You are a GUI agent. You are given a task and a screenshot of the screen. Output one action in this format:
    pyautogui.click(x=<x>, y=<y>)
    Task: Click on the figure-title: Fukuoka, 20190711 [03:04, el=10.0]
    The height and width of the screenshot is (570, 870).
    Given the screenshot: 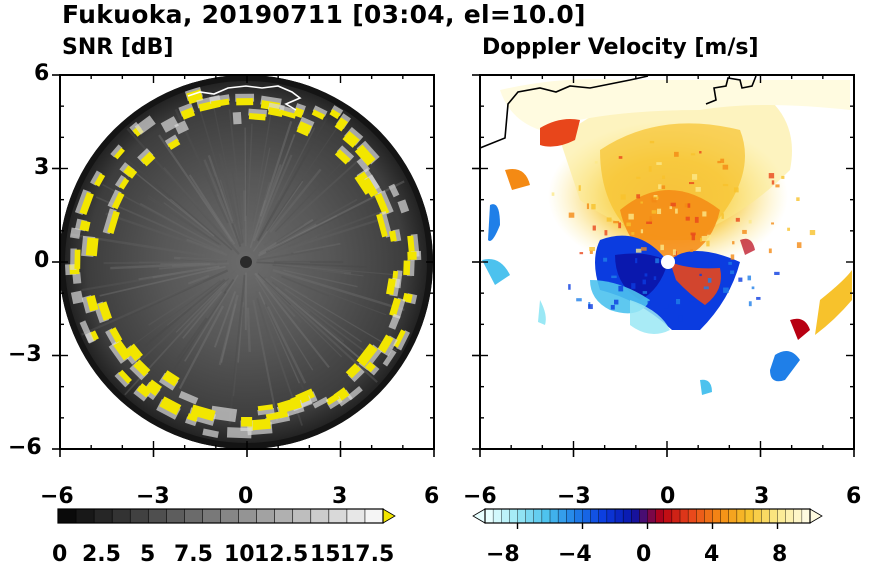 What is the action you would take?
    pyautogui.click(x=324, y=14)
    